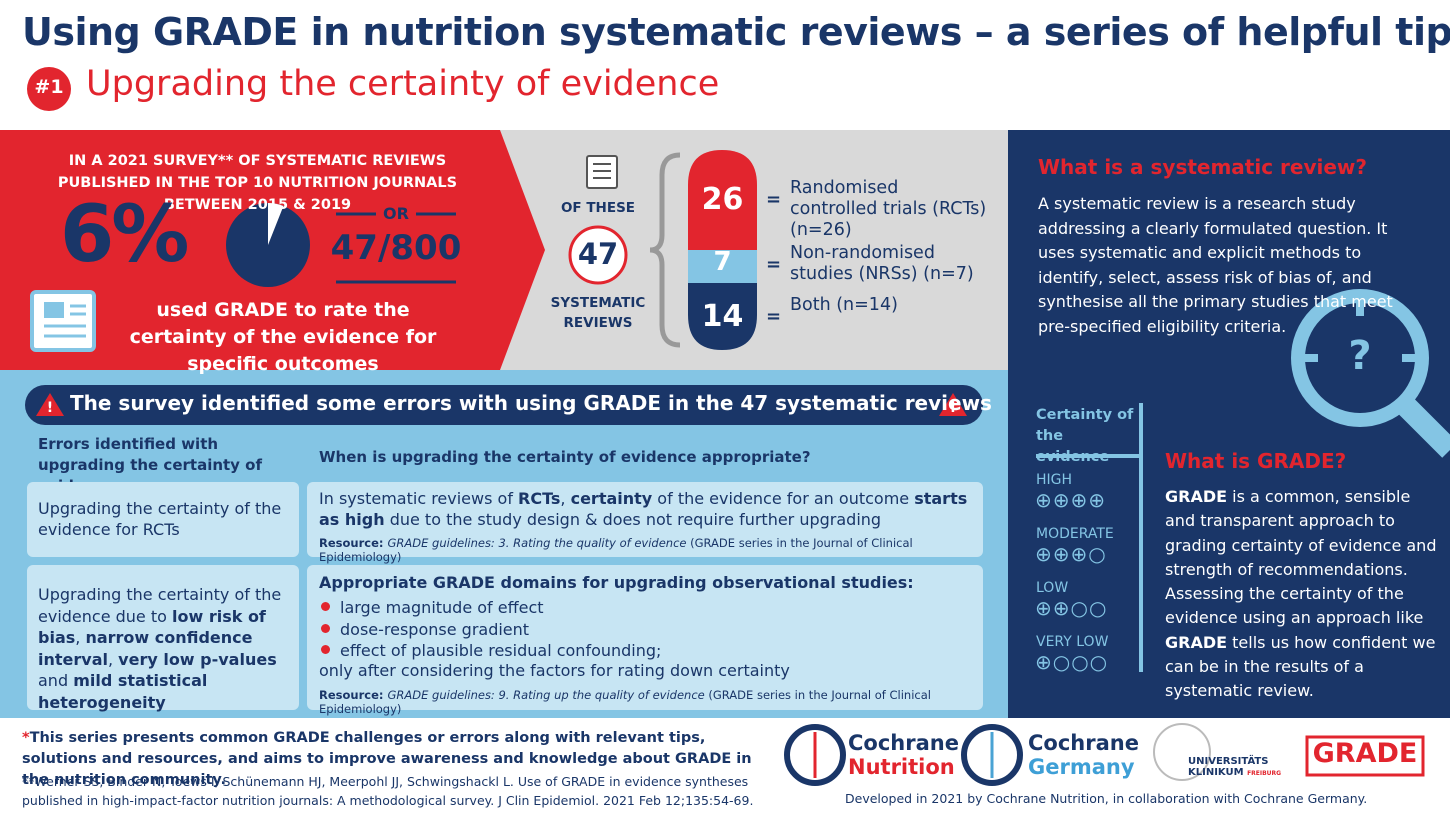 Image resolution: width=1450 pixels, height=816 pixels. I want to click on level-symbols: ⊕○○○, so click(1072, 662).